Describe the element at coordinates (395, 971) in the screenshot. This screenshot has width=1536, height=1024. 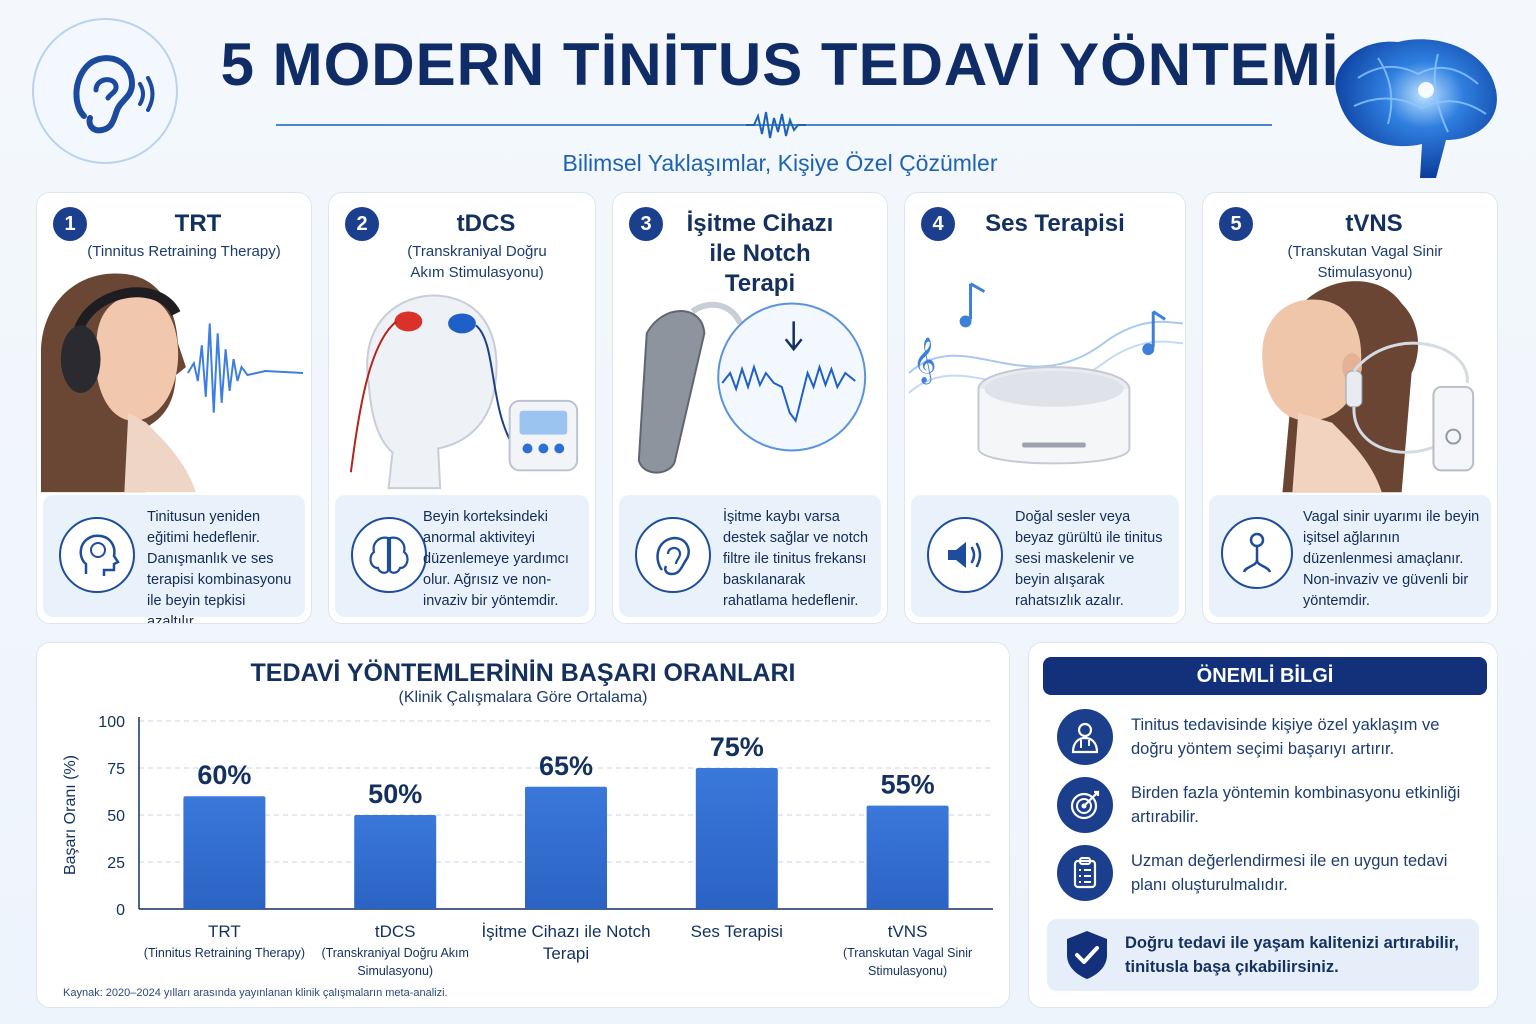
I see `x-tick-sublabel: Simulasyonu)` at that location.